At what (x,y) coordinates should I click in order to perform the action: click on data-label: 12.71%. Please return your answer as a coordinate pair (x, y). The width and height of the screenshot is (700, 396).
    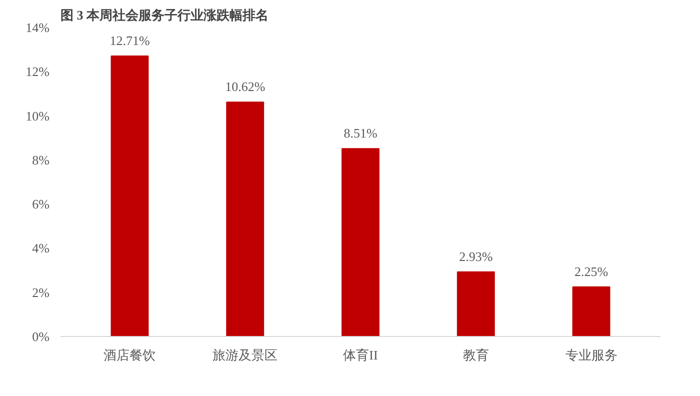
    Looking at the image, I should click on (130, 40).